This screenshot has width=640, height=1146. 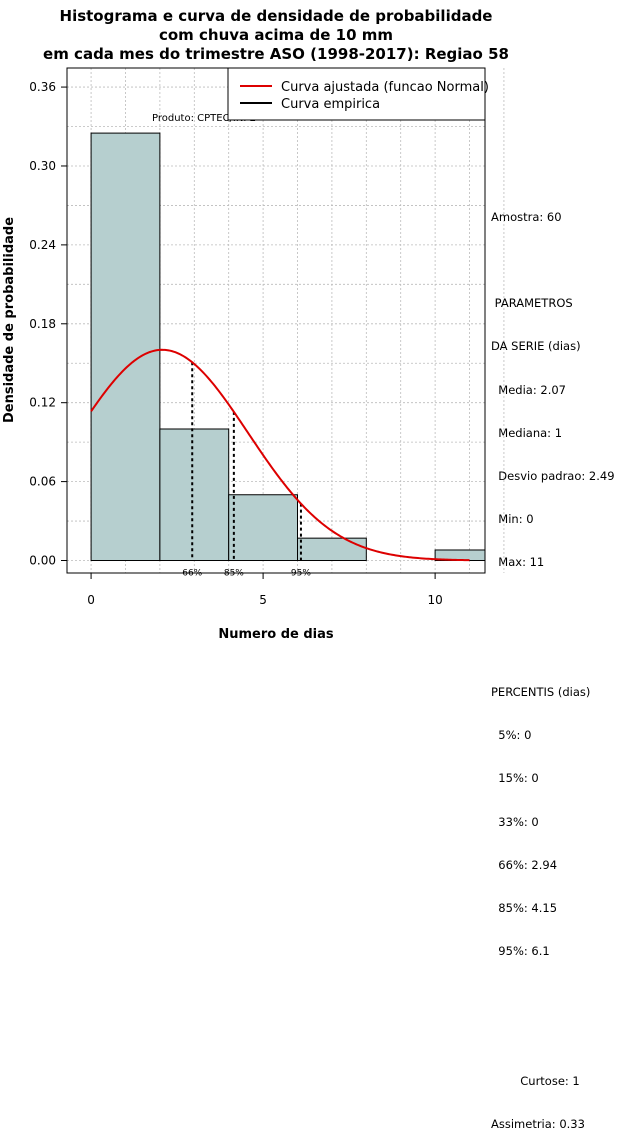 I want to click on percentile-85: 85%: 4.15, so click(x=524, y=908).